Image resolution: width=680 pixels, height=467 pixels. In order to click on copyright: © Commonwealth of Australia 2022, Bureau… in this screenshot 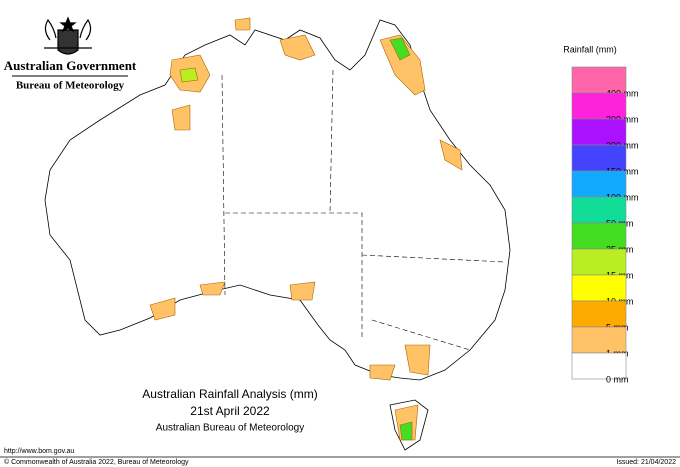, I will do `click(96, 462)`.